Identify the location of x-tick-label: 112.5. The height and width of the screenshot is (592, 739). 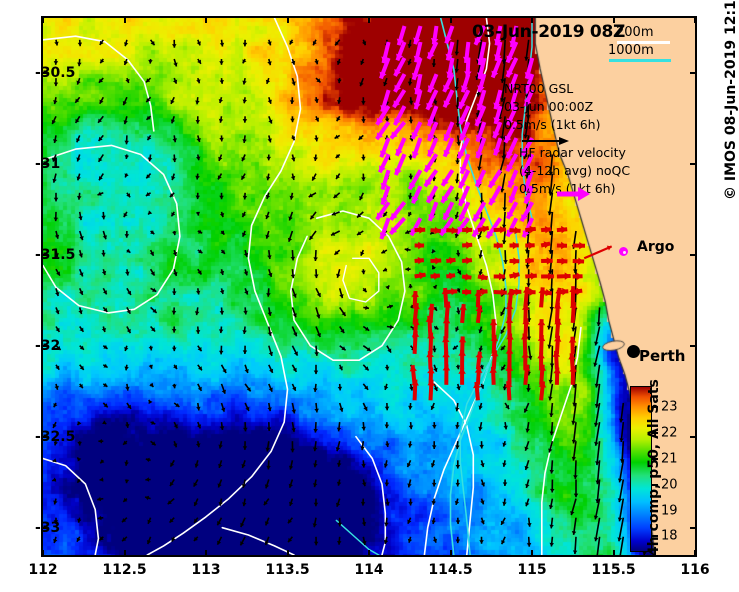
(124, 570).